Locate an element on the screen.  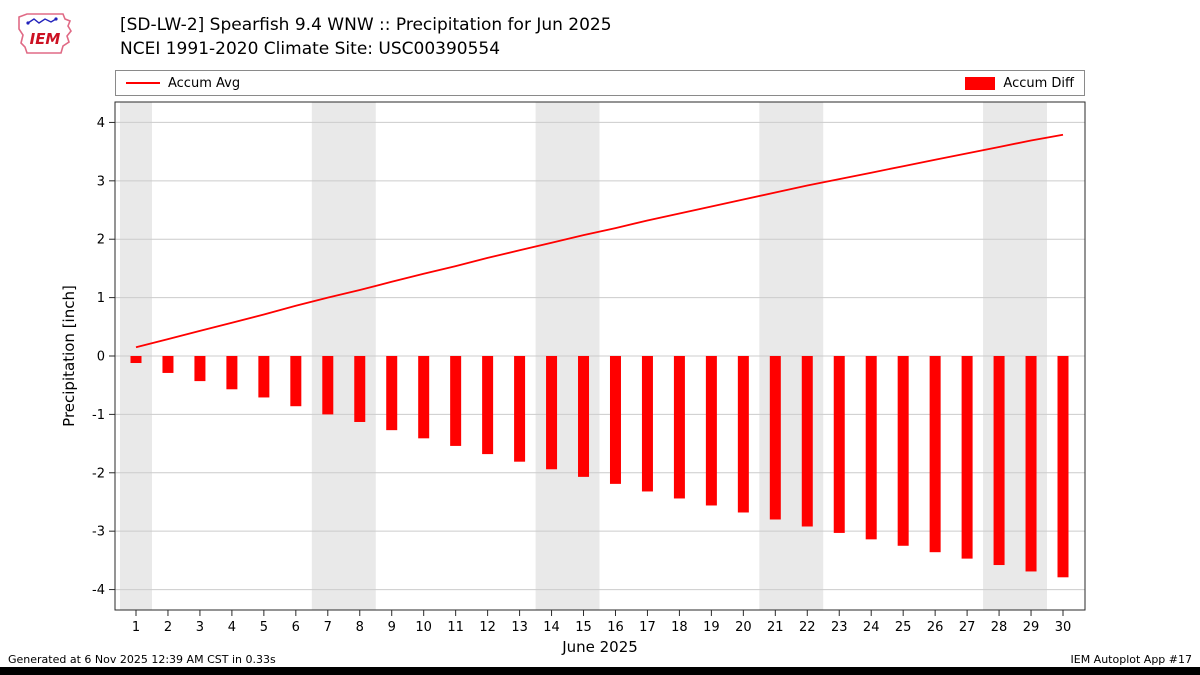
iem-logo: IEM is located at coordinates (45, 33).